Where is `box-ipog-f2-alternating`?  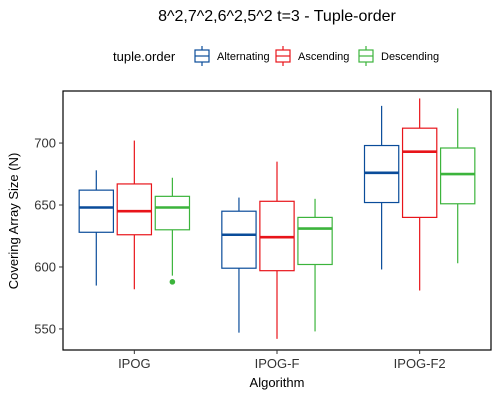 box-ipog-f2-alternating is located at coordinates (381, 187).